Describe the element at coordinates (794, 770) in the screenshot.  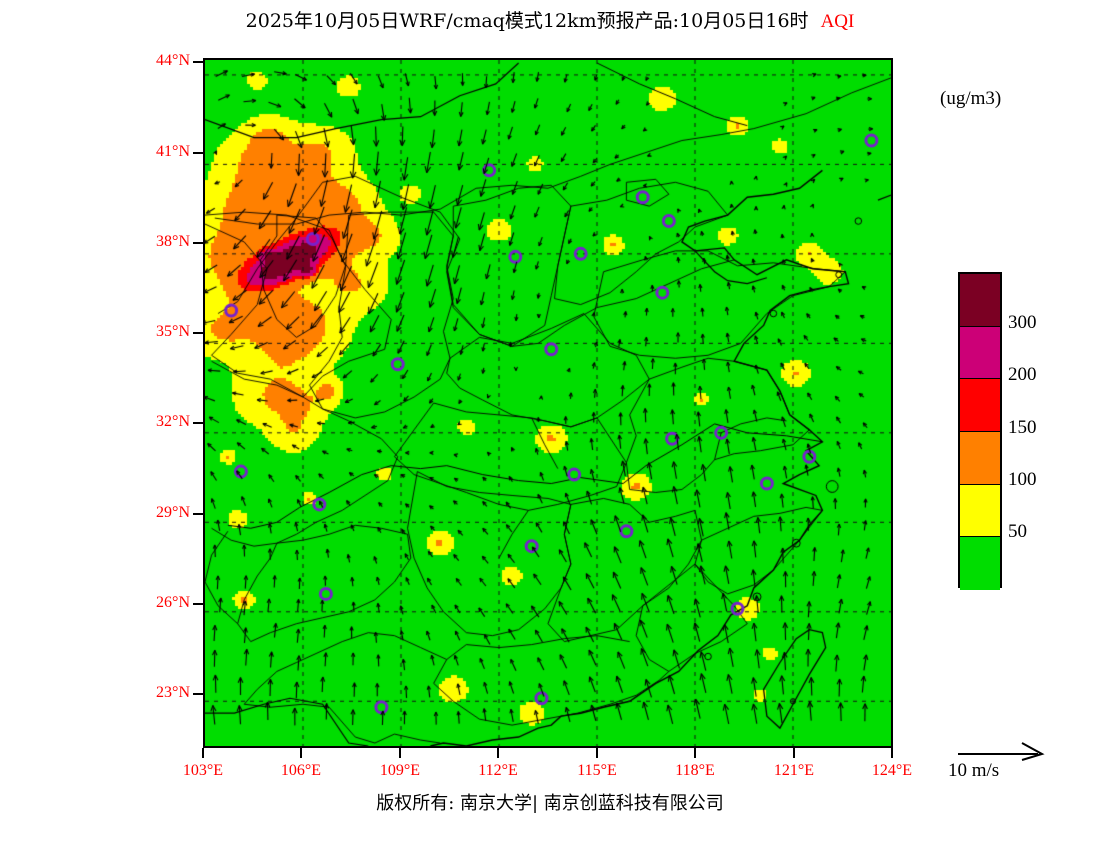
I see `x-axis-label: 121°E` at that location.